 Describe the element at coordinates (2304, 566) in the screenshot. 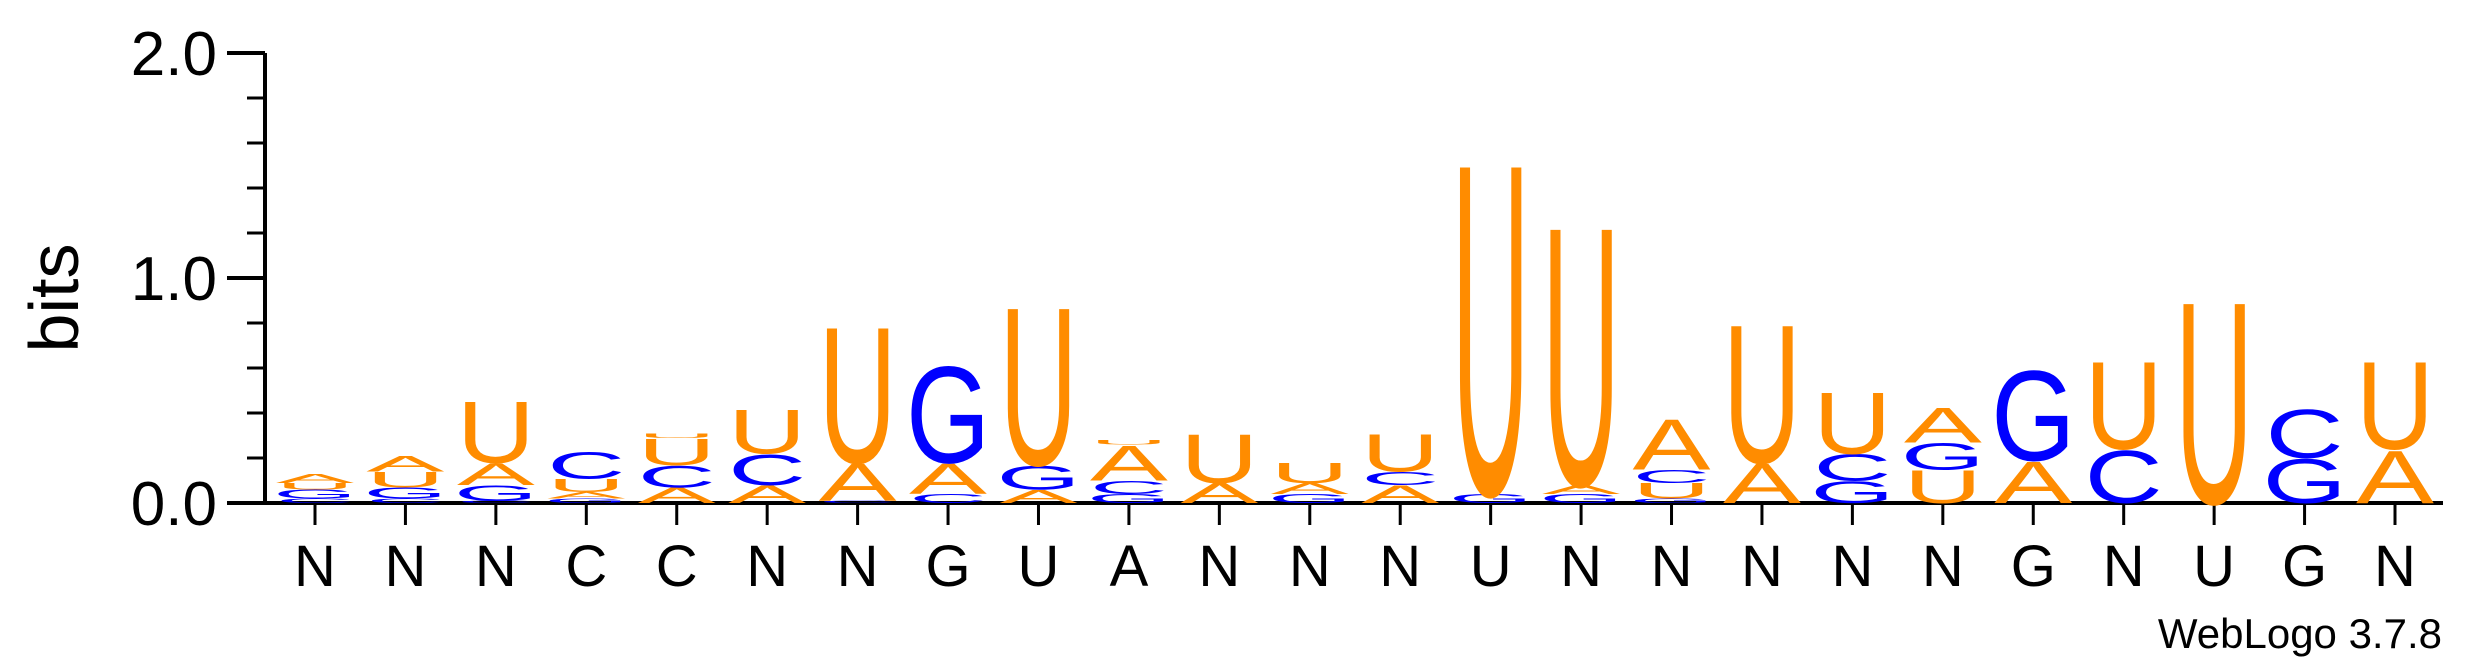

I see `x-tick-label: G` at that location.